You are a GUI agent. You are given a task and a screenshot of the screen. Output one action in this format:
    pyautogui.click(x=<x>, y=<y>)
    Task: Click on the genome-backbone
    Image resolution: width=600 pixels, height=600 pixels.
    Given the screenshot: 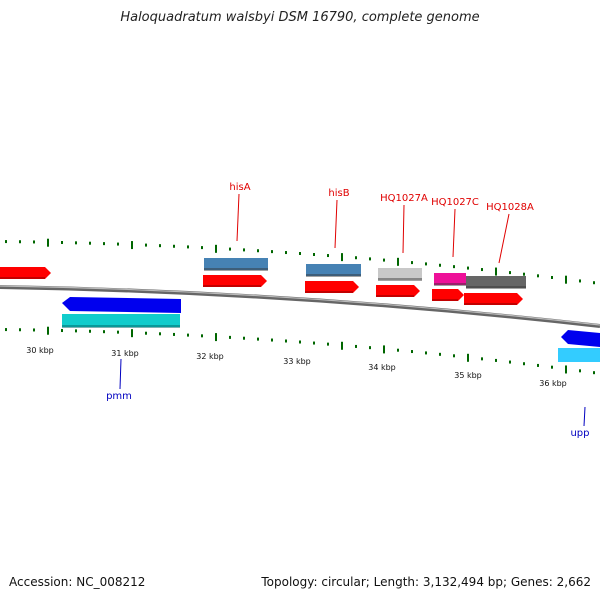 What is the action you would take?
    pyautogui.click(x=300, y=306)
    